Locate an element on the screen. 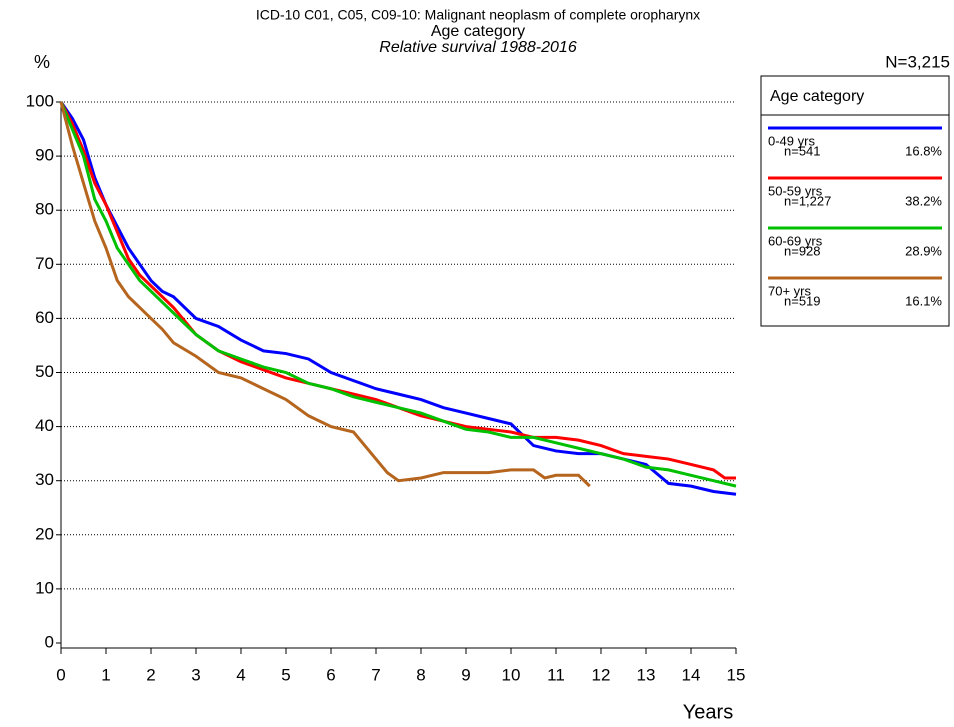 This screenshot has height=727, width=954. legend-name: 70+ yrs is located at coordinates (789, 290).